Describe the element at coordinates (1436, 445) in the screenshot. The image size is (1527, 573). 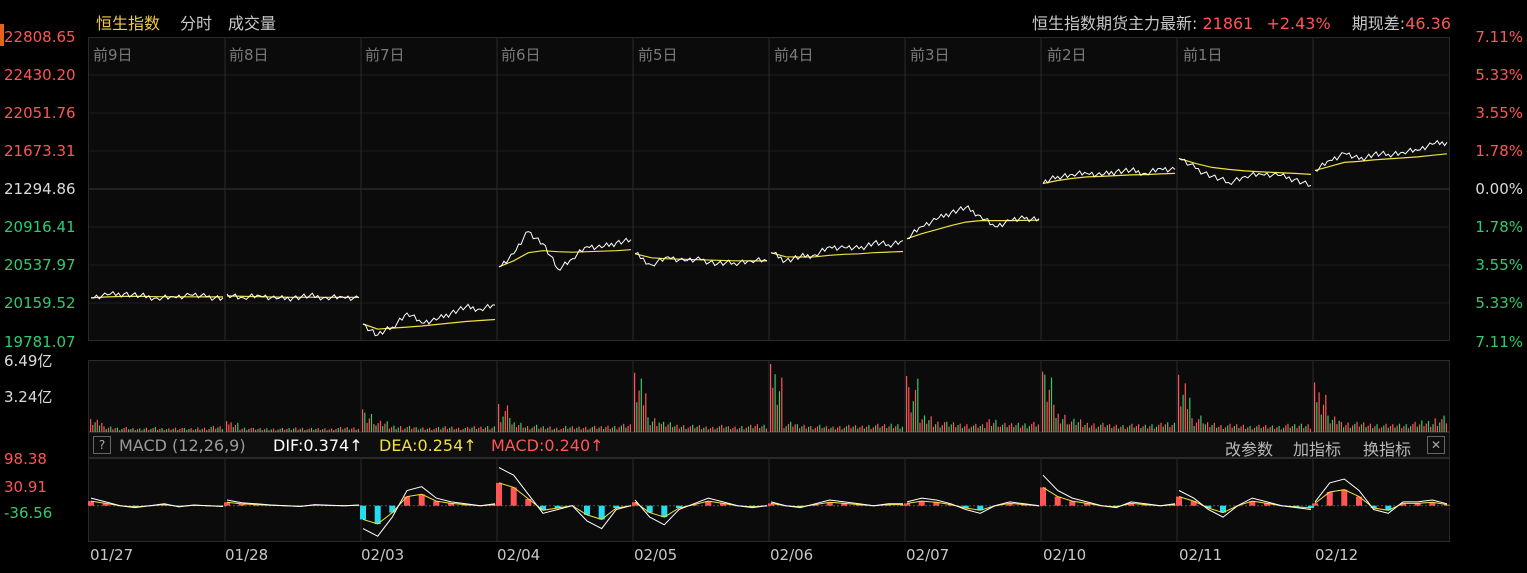
I see `close-icon: ✕` at that location.